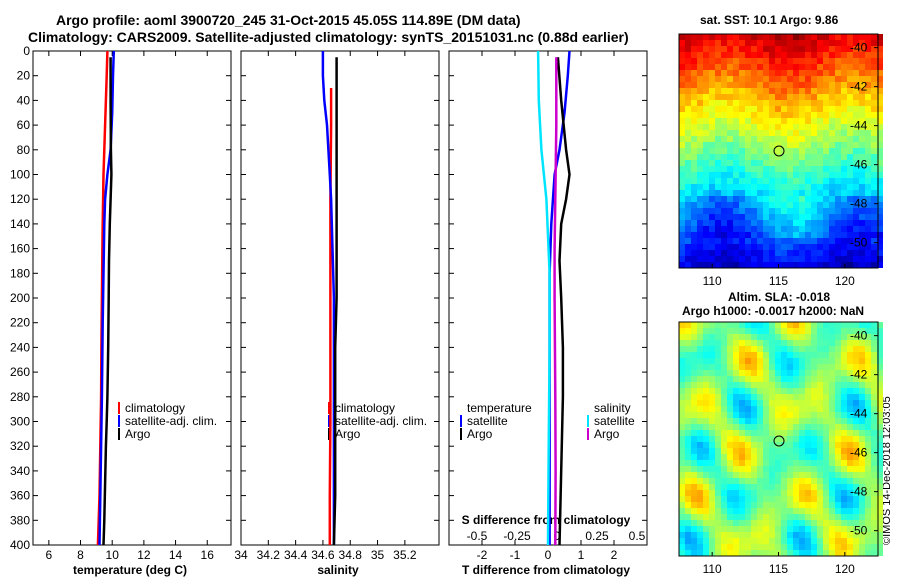 The height and width of the screenshot is (580, 900). I want to click on salinity-xlabel: salinity, so click(338, 570).